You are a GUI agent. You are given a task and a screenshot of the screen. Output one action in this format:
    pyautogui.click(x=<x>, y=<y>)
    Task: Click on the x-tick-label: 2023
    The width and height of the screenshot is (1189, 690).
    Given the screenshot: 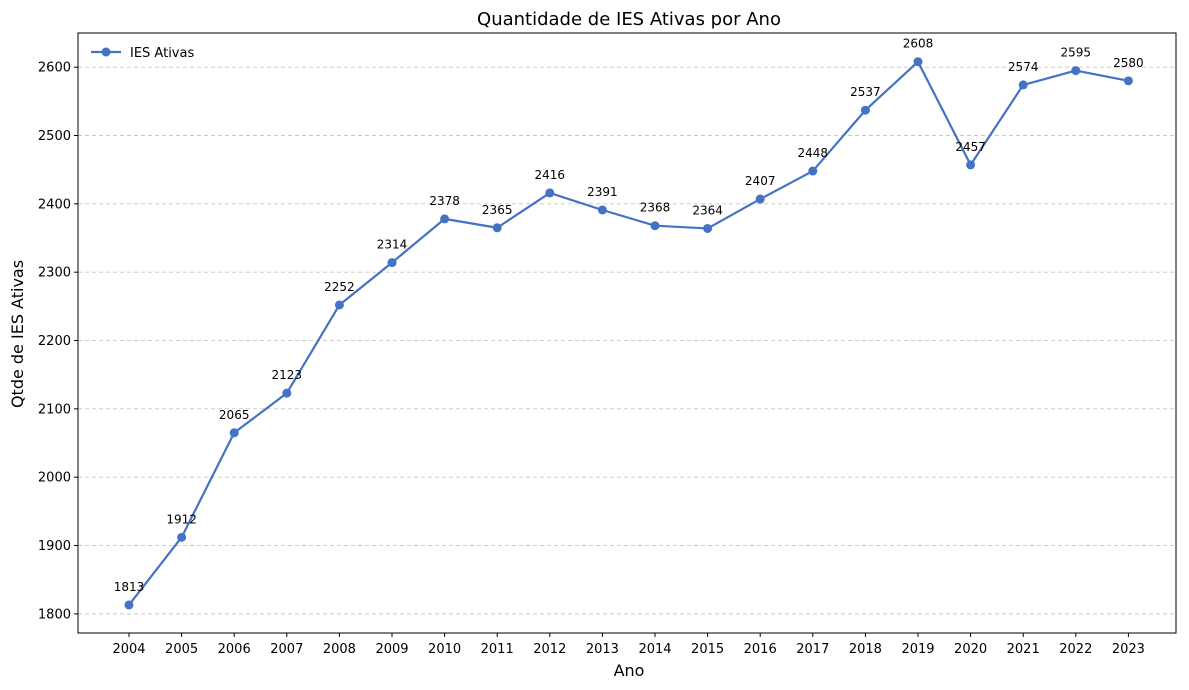 What is the action you would take?
    pyautogui.click(x=1128, y=649)
    